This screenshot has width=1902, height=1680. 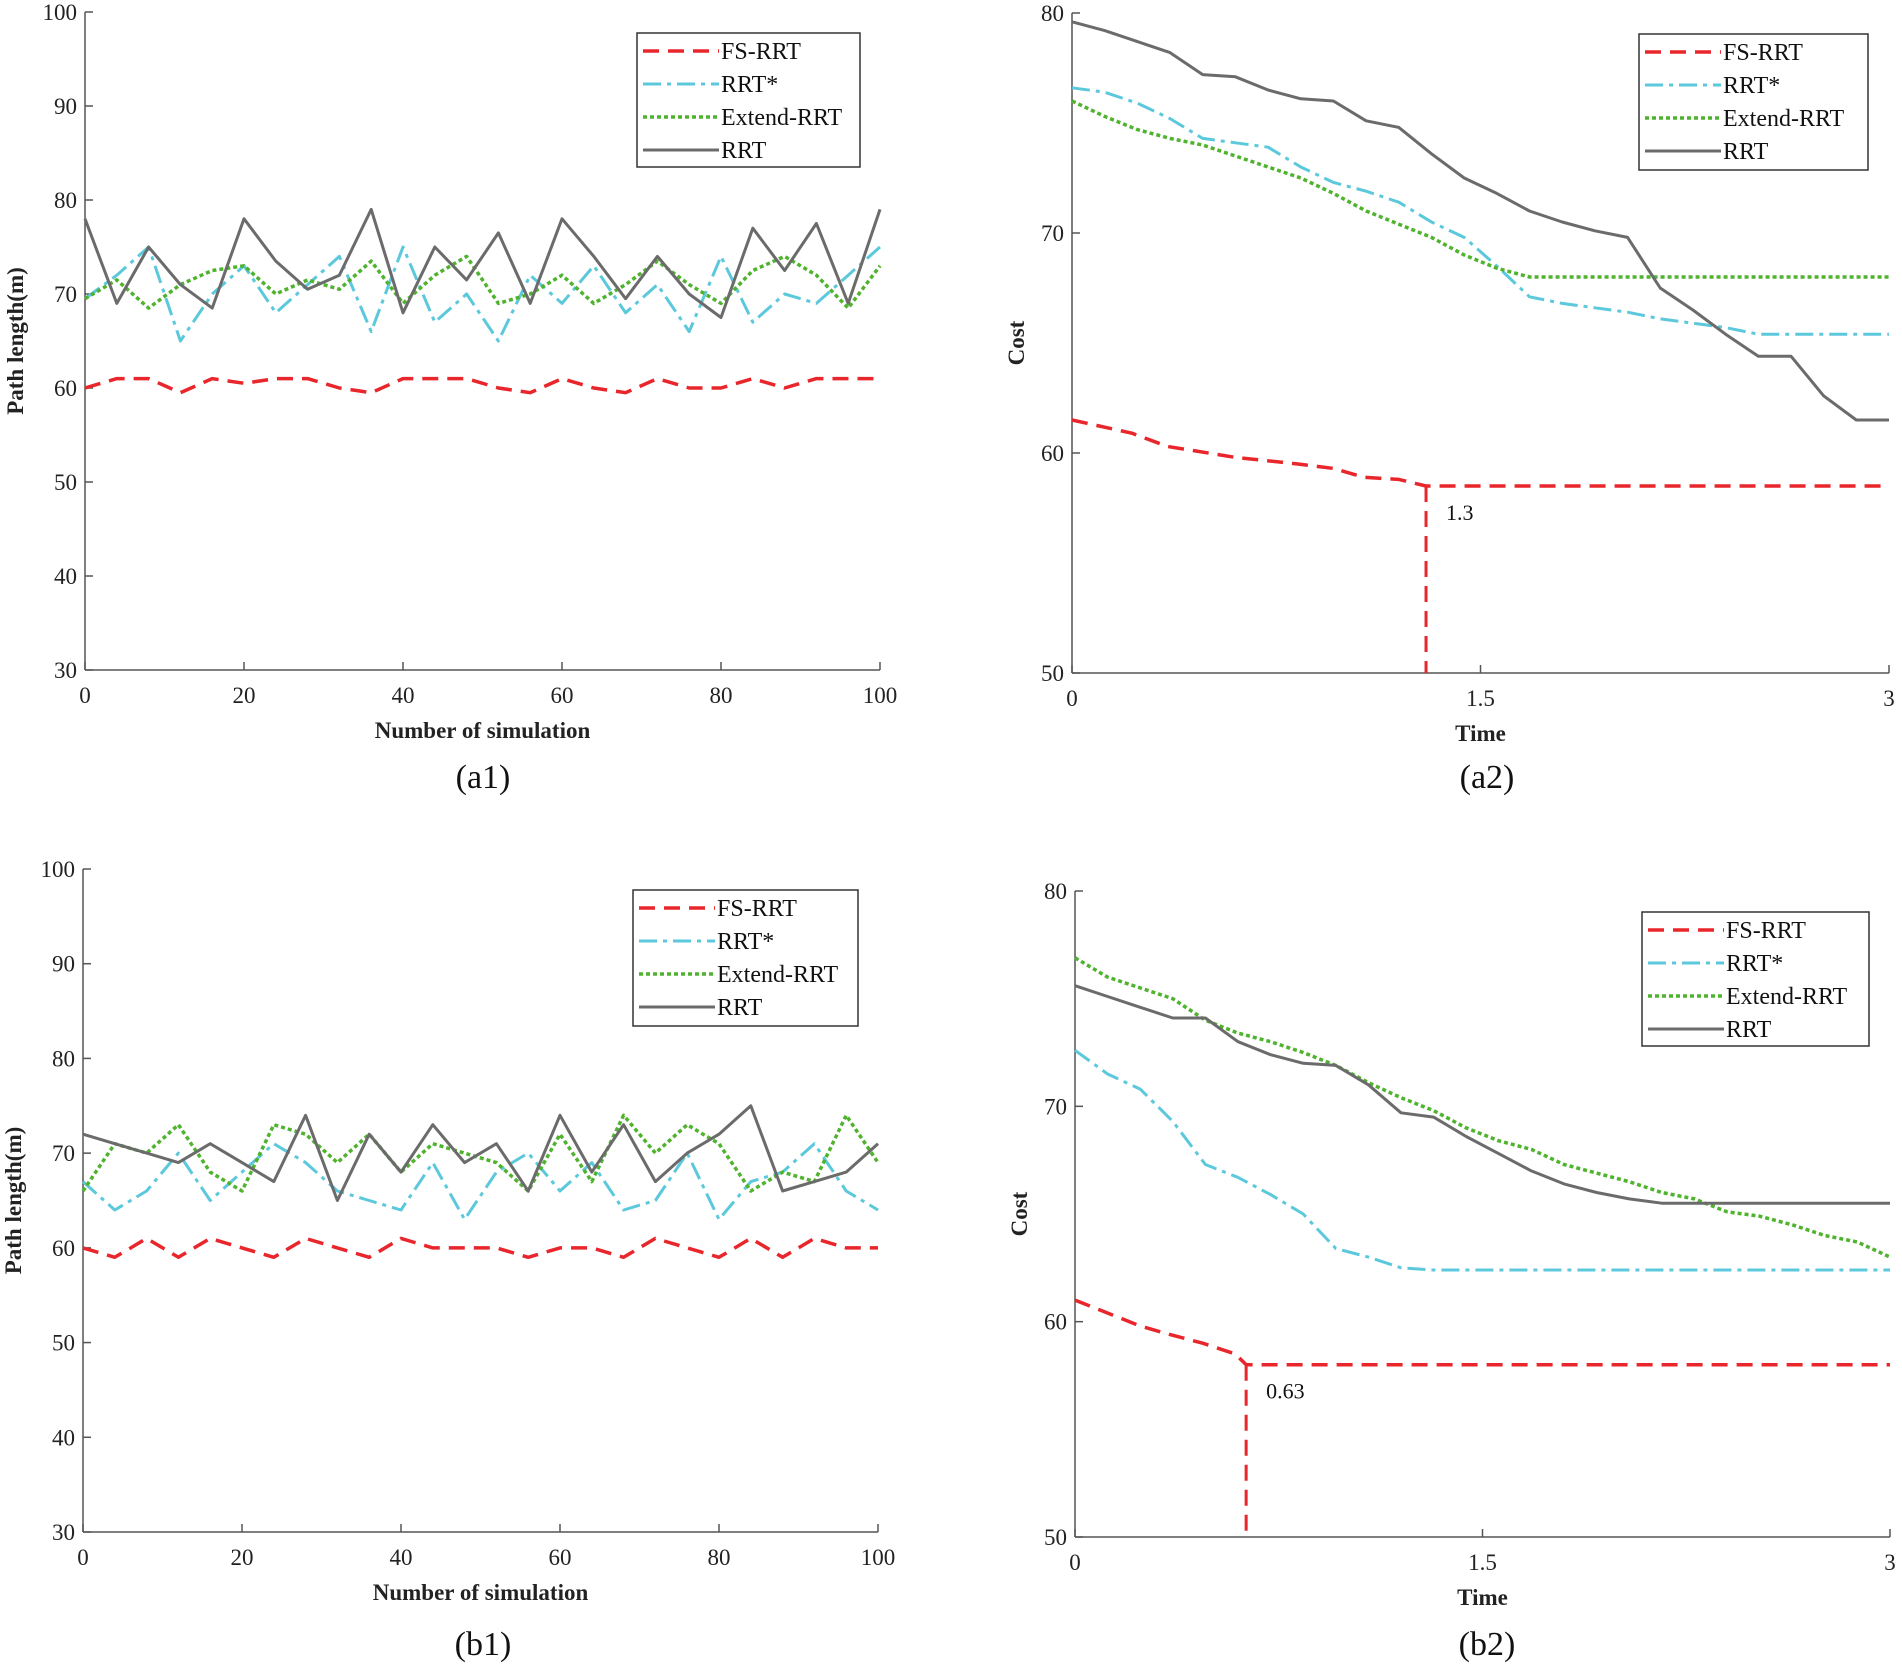 I want to click on subfigure-caption: (b2), so click(x=1487, y=1644).